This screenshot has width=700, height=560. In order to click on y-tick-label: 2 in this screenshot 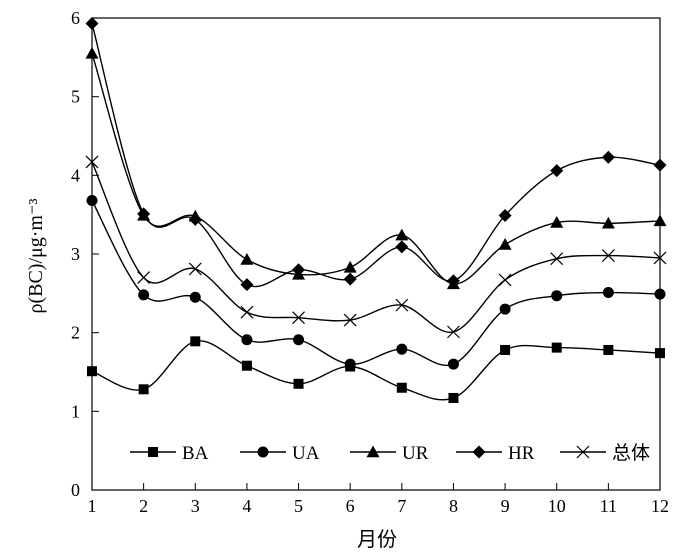, I will do `click(75, 333)`.